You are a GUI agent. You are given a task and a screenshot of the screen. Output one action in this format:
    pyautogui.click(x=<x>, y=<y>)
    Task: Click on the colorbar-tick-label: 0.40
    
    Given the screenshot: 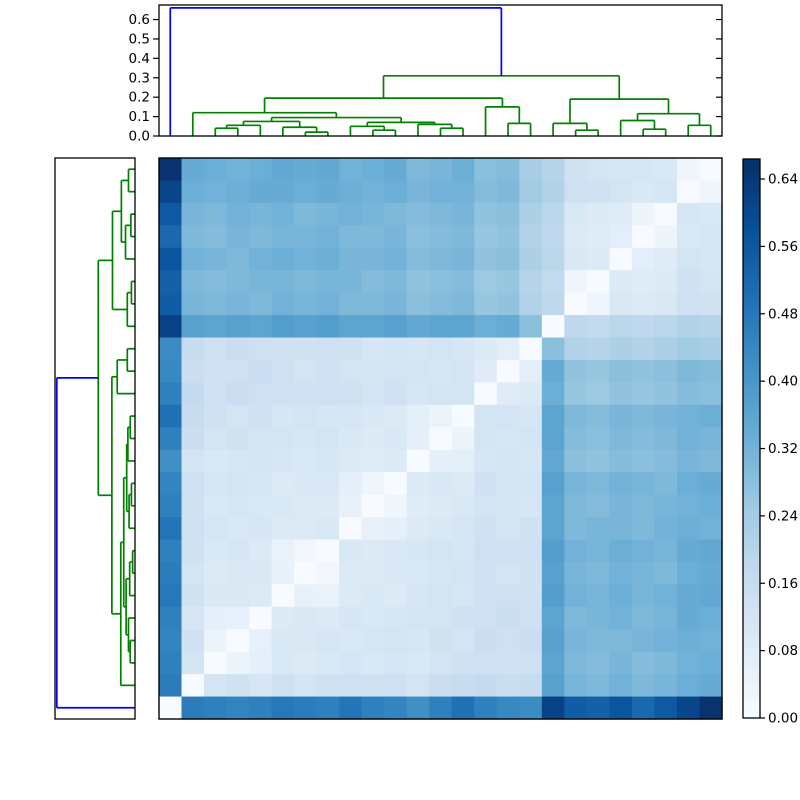 What is the action you would take?
    pyautogui.click(x=783, y=382)
    